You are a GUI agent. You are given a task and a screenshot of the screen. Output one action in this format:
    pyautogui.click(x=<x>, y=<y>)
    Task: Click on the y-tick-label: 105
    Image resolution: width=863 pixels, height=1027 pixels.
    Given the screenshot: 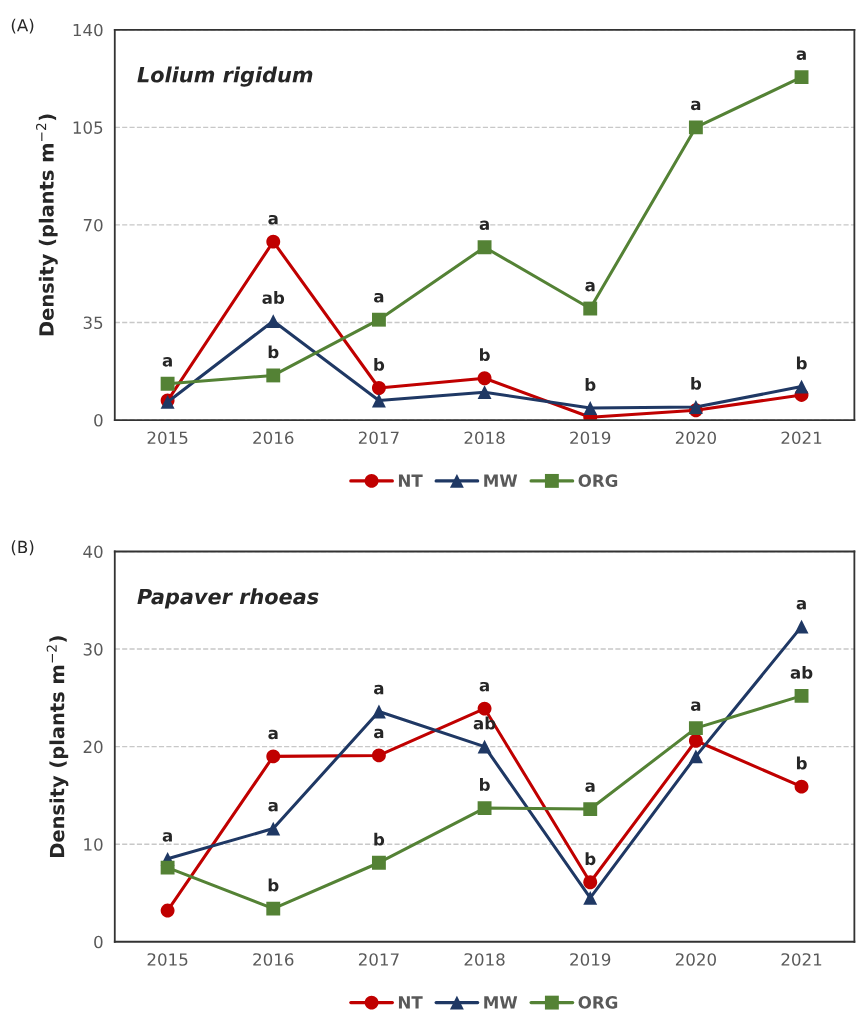 What is the action you would take?
    pyautogui.click(x=88, y=127)
    